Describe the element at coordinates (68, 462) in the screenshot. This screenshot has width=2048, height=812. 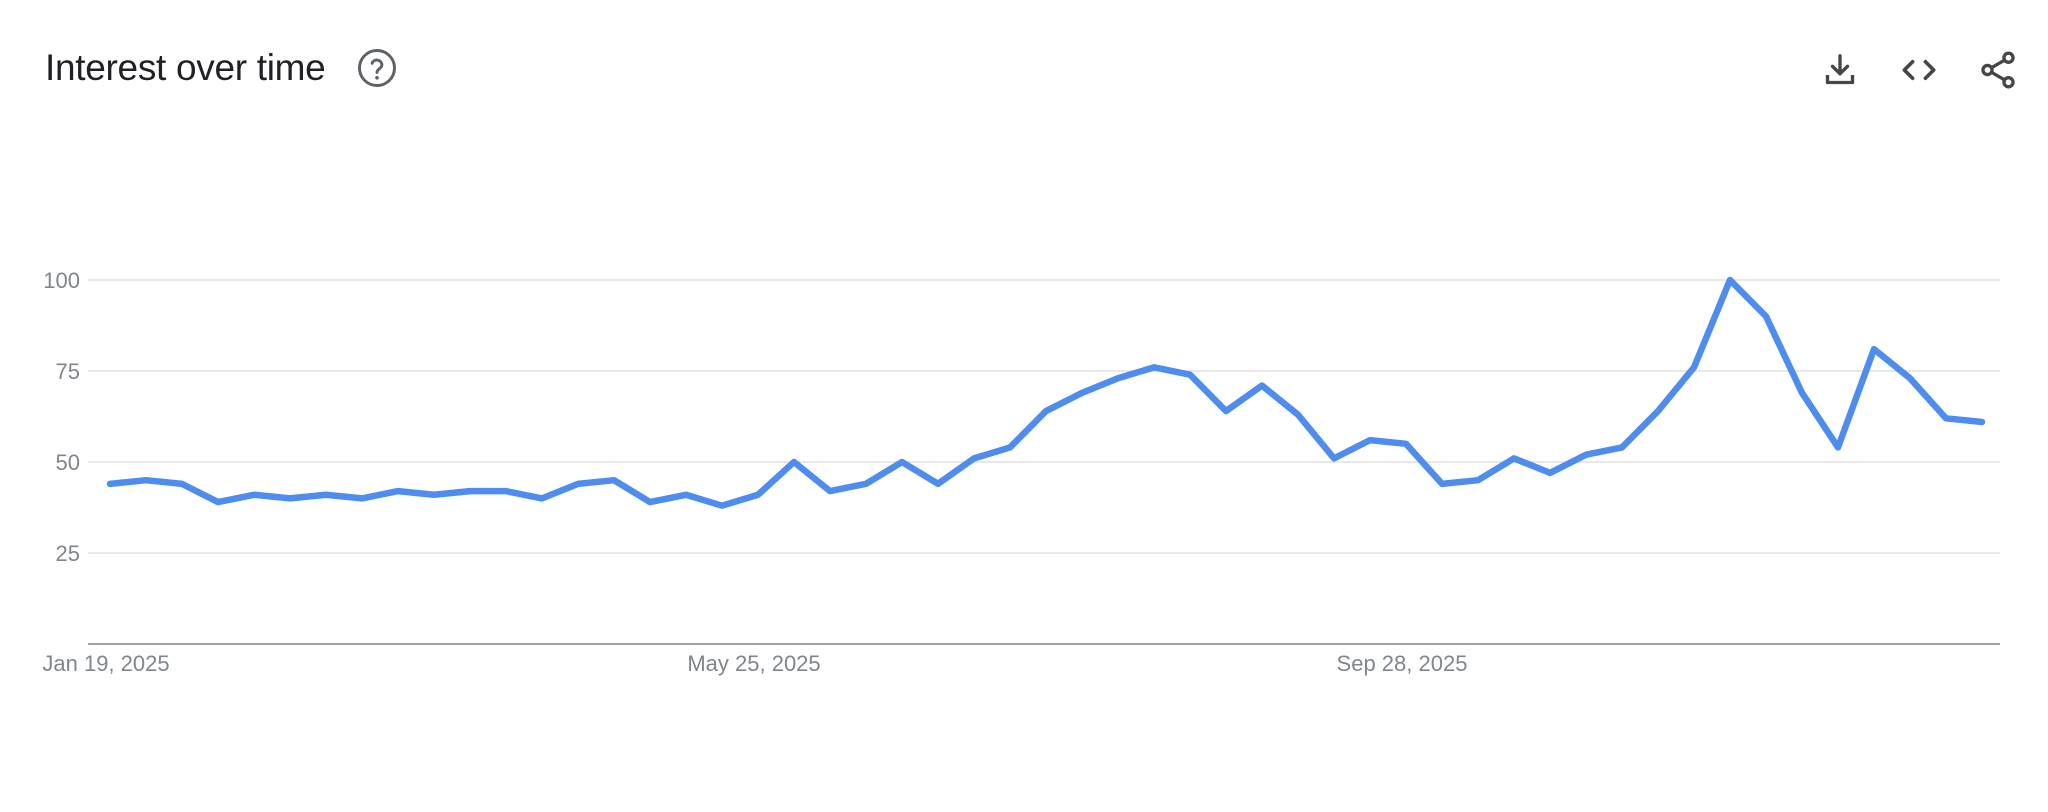
I see `y-tick-label: 50` at that location.